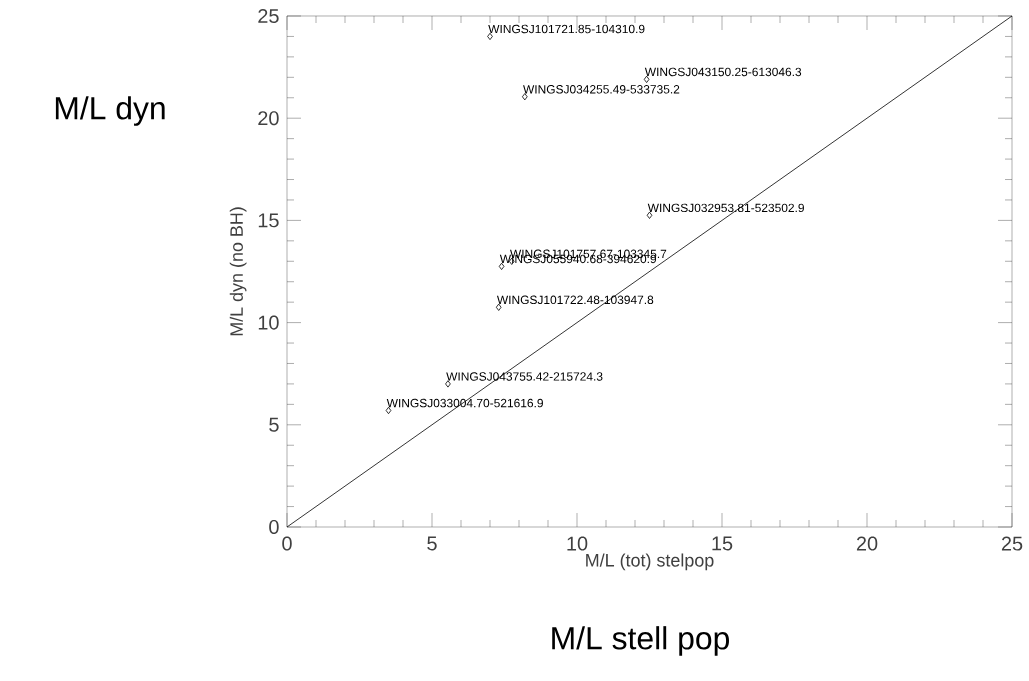  What do you see at coordinates (577, 543) in the screenshot?
I see `x-tick-label: 10` at bounding box center [577, 543].